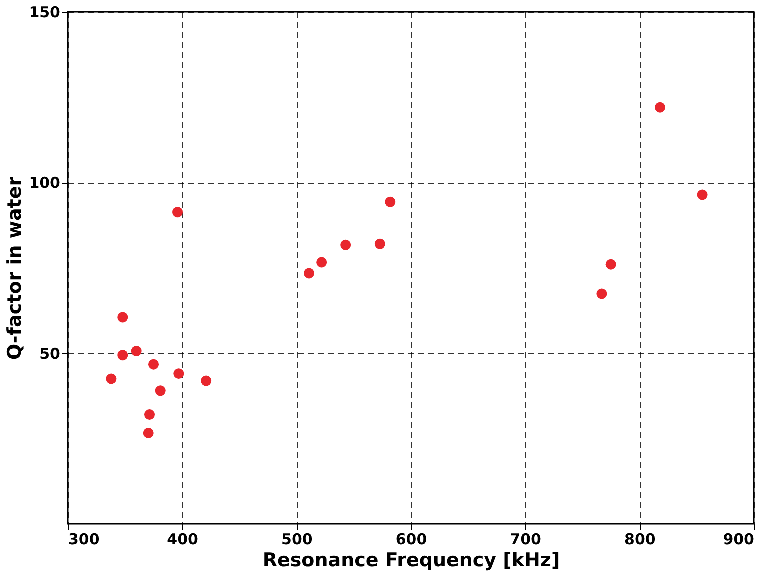 The width and height of the screenshot is (770, 585). What do you see at coordinates (44, 13) in the screenshot?
I see `y-tick-label: 150` at bounding box center [44, 13].